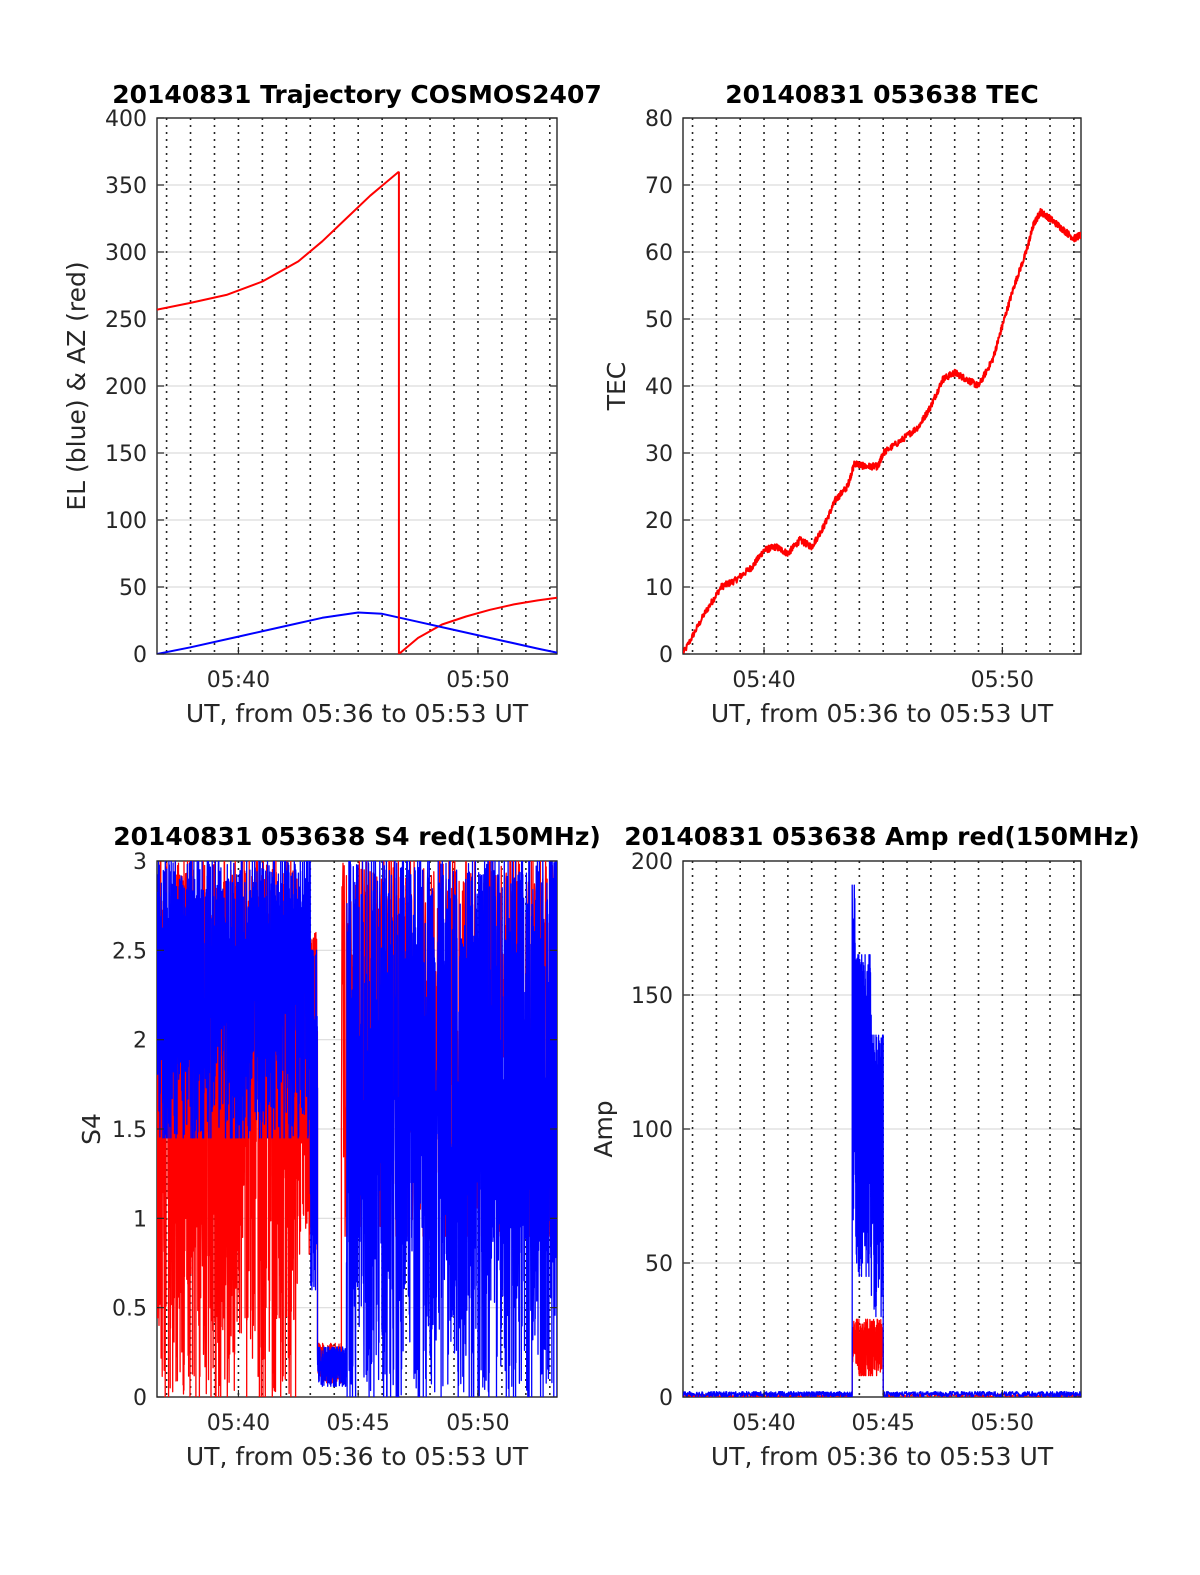  What do you see at coordinates (882, 713) in the screenshot?
I see `tec-xlabel: UT, from 05:36 to 05:53 UT` at bounding box center [882, 713].